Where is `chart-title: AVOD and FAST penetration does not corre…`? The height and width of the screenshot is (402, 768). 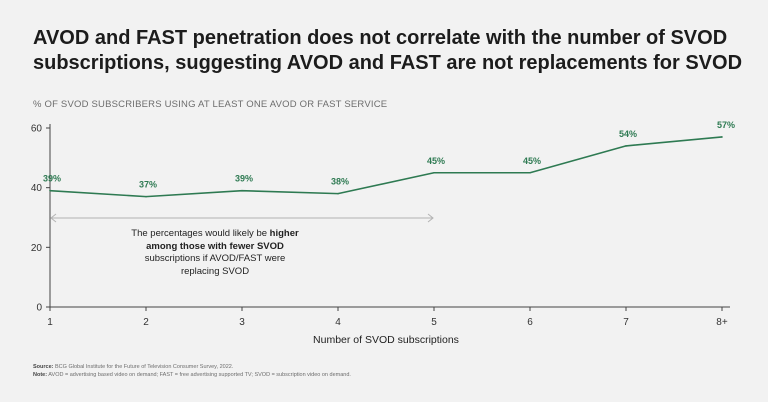
chart-title: AVOD and FAST penetration does not corre… is located at coordinates (388, 51).